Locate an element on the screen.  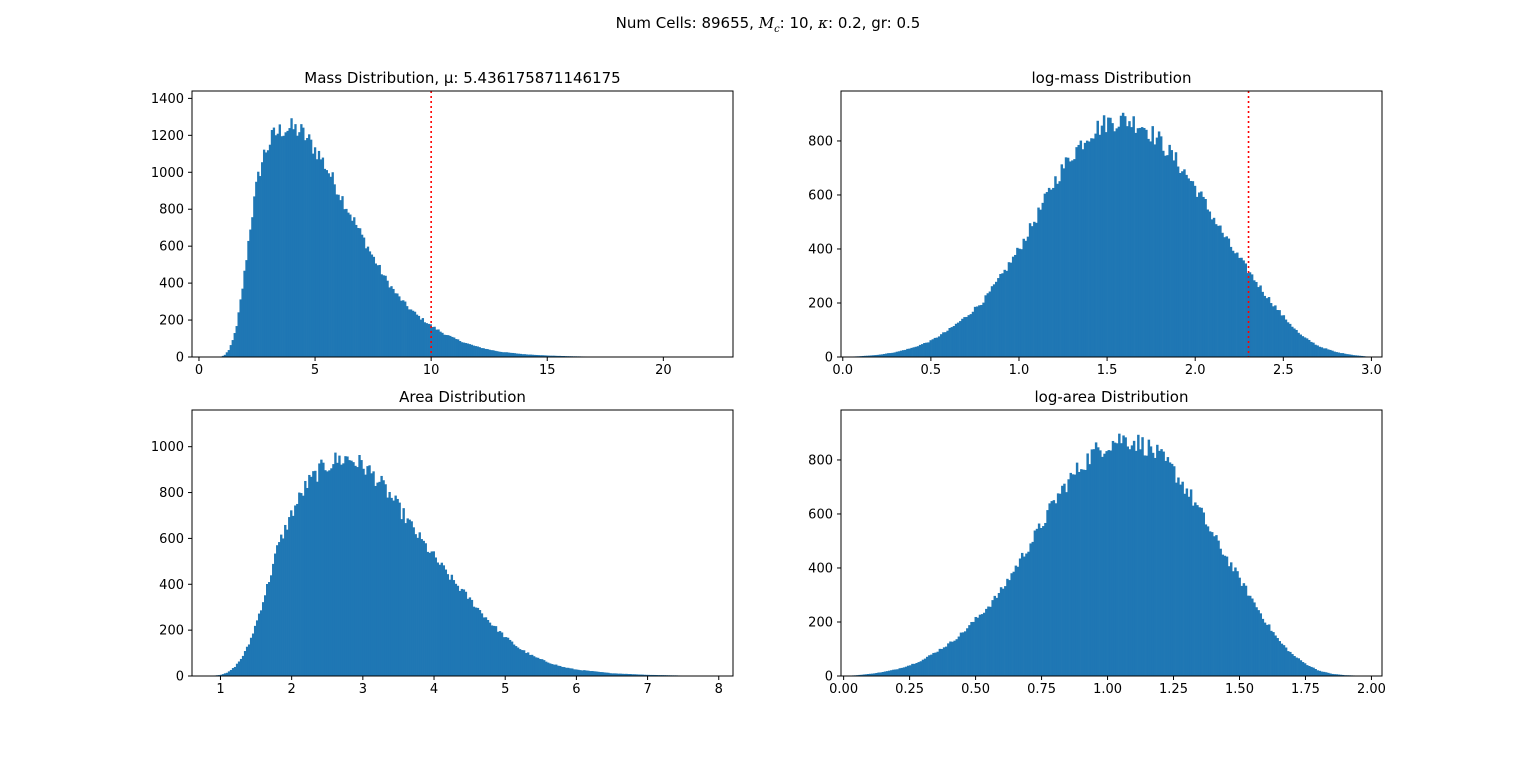
axes-frame is located at coordinates (1111, 543).